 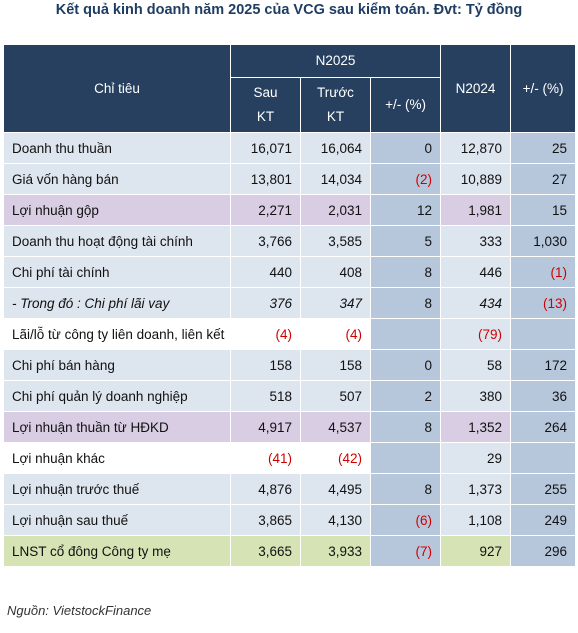 What do you see at coordinates (405, 241) in the screenshot?
I see `cell-change-n2025: 5` at bounding box center [405, 241].